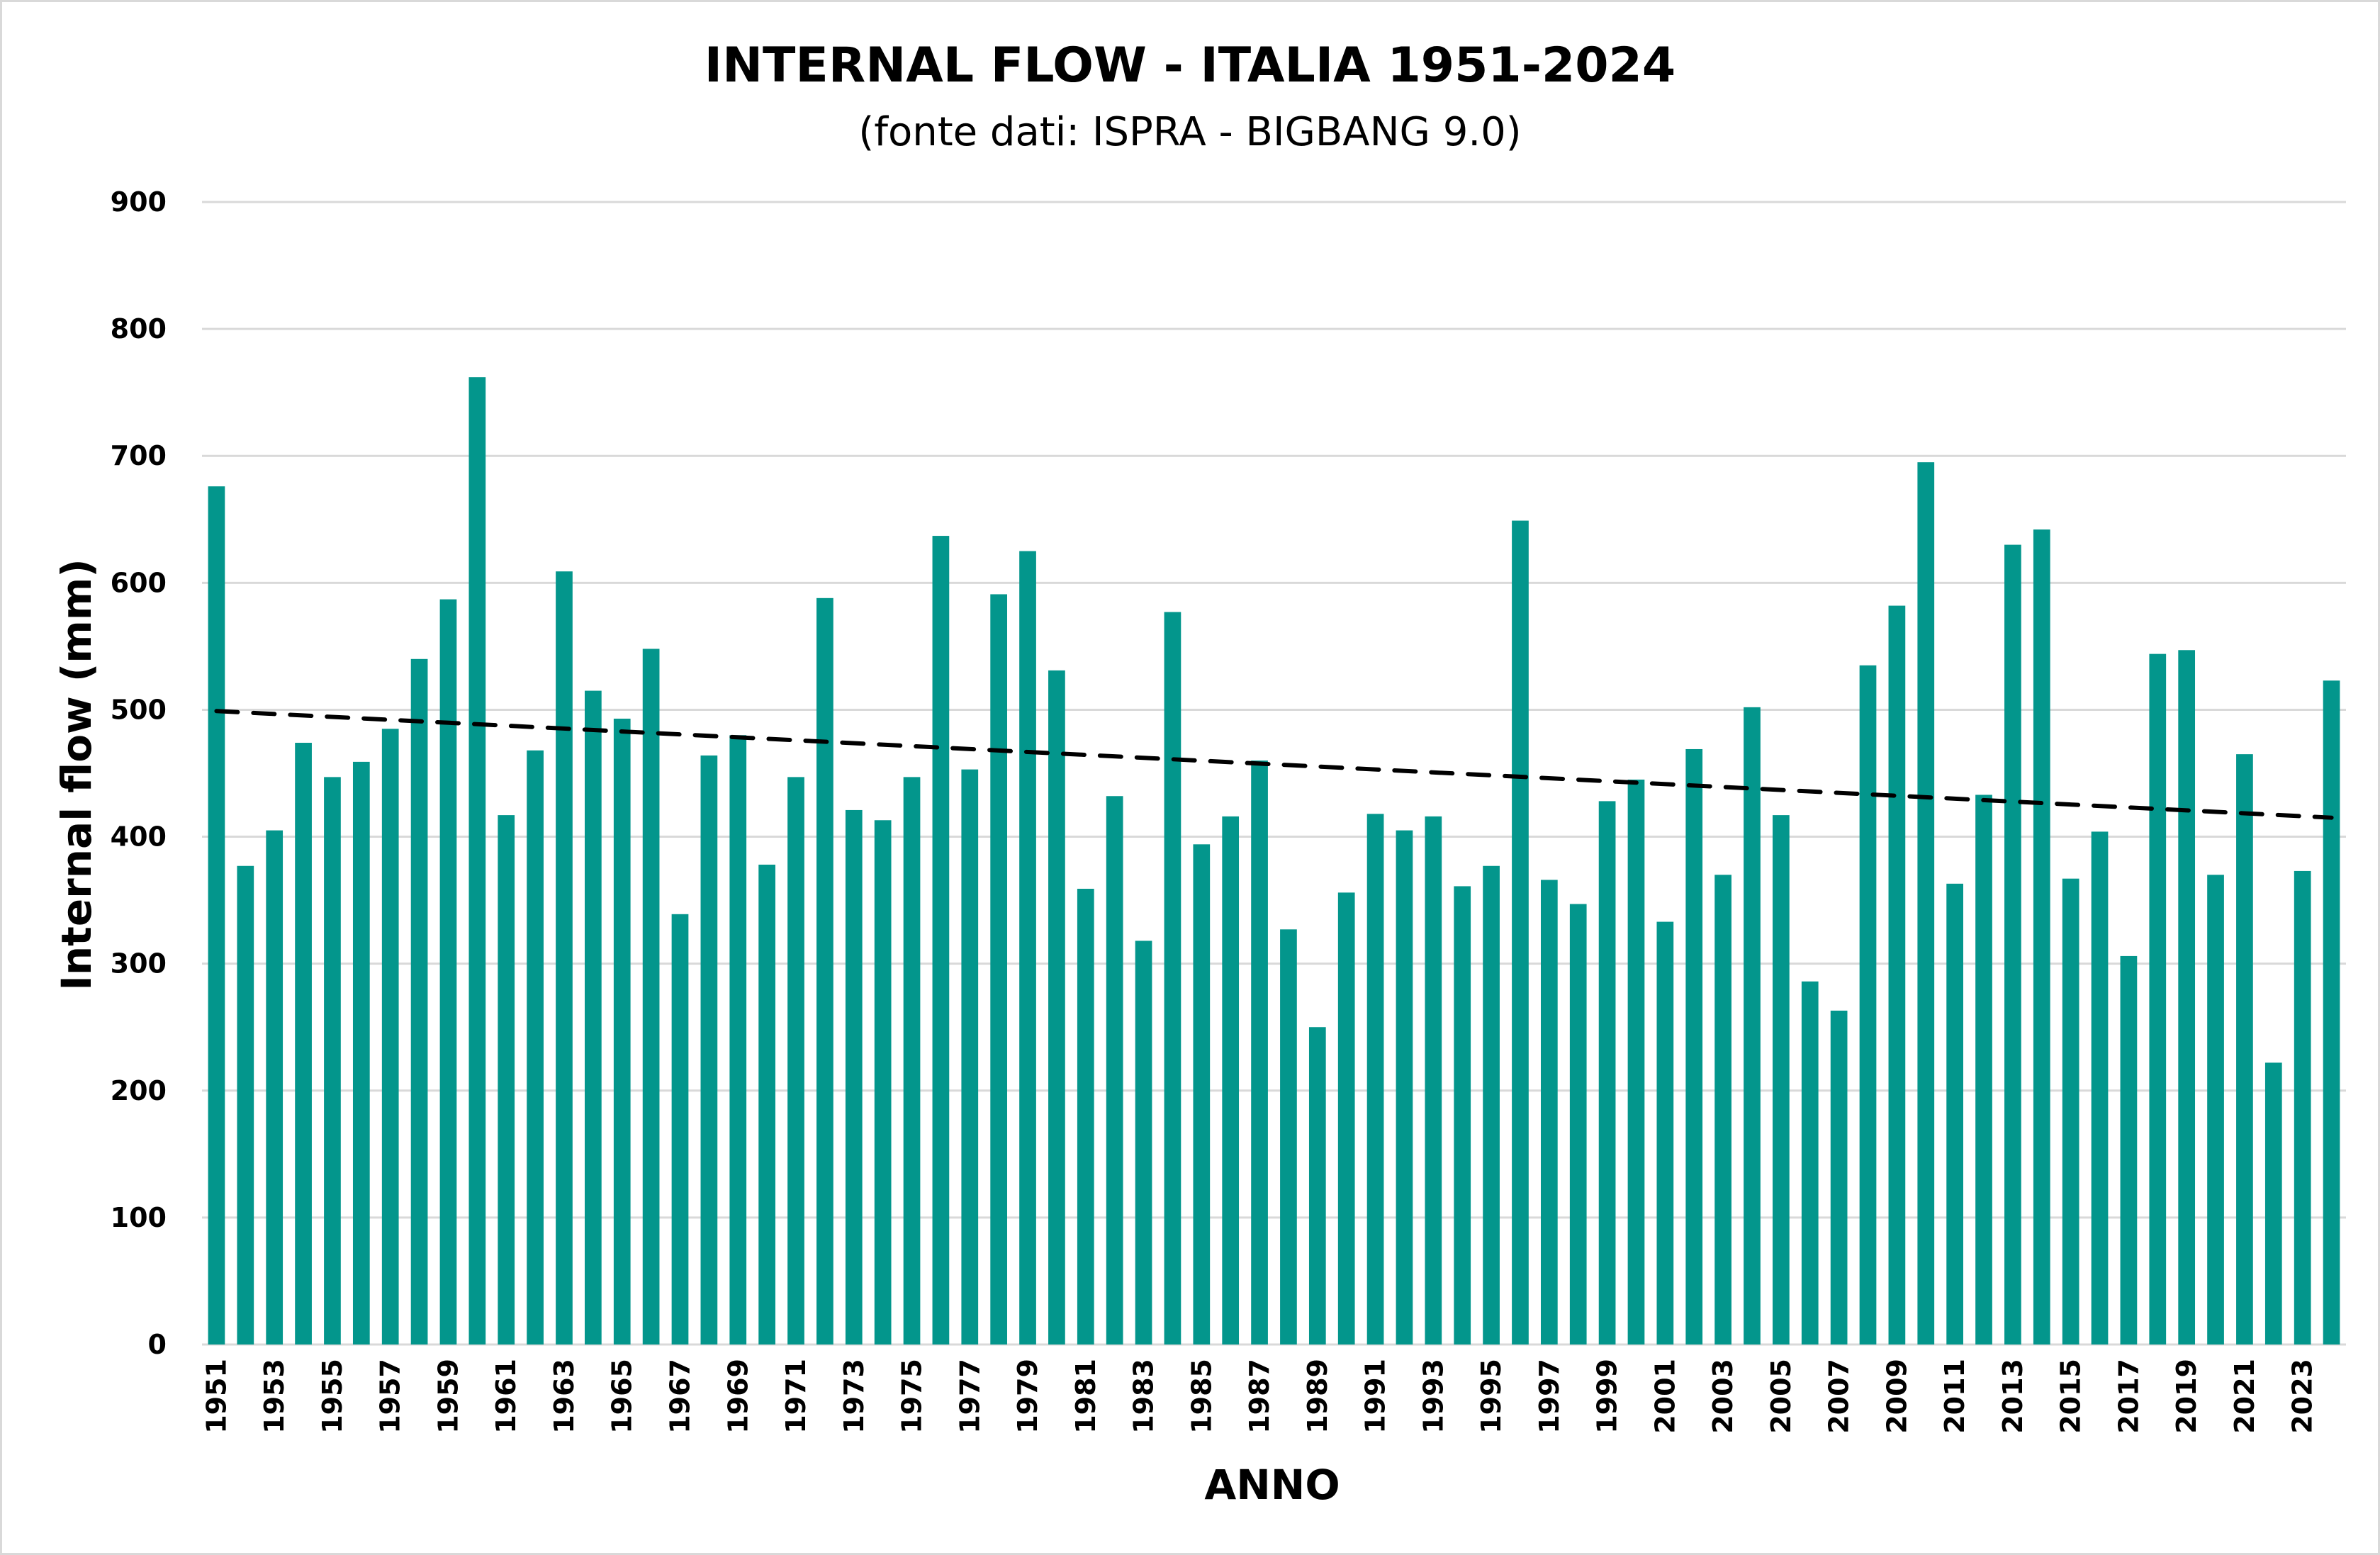 The width and height of the screenshot is (2380, 1555). Describe the element at coordinates (1723, 1396) in the screenshot. I see `x-tick-label: 2003` at that location.